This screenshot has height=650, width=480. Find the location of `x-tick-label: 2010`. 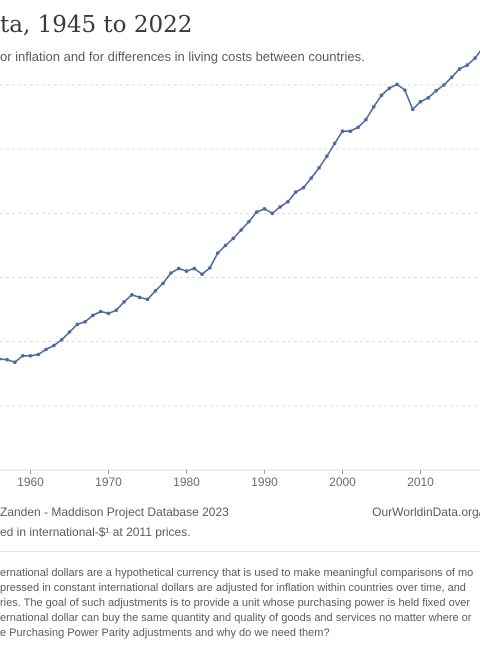

x-tick-label: 2010 is located at coordinates (420, 482).